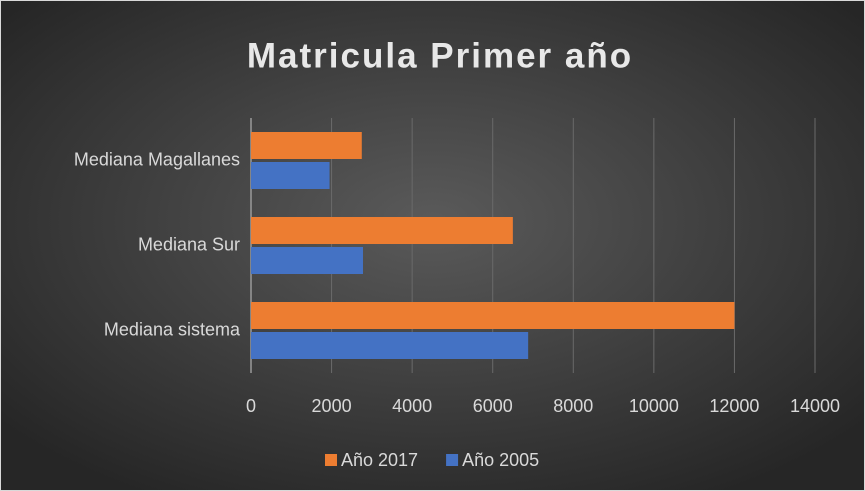  I want to click on x-tick-label: 4000, so click(412, 406).